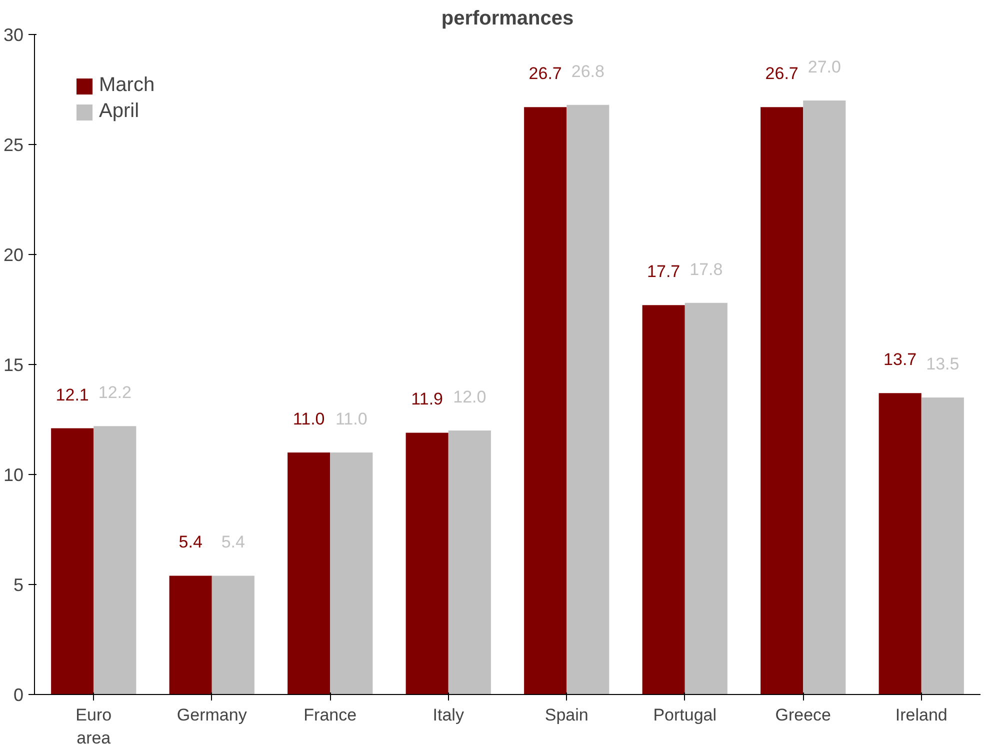 The width and height of the screenshot is (995, 756). Describe the element at coordinates (119, 111) in the screenshot. I see `legend-label: April` at that location.